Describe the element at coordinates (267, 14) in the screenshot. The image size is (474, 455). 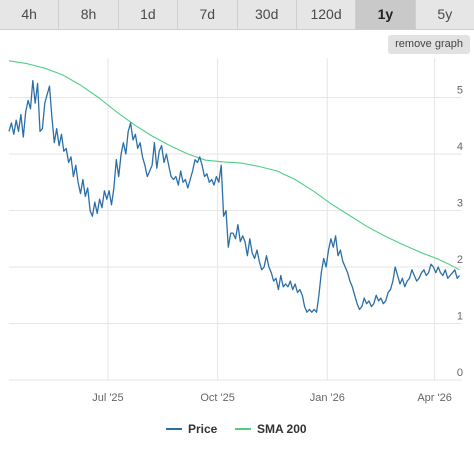
I see `tab-30d: 30d` at that location.